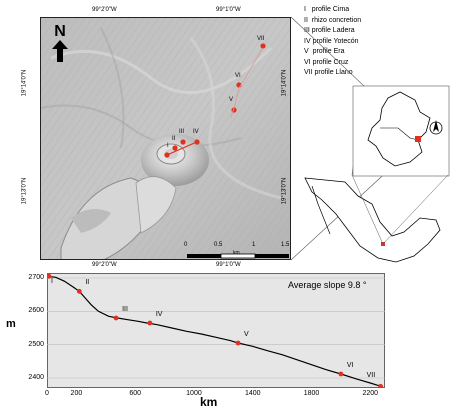 This screenshot has height=409, width=453. Describe the element at coordinates (371, 376) in the screenshot. I see `profile-site-label: VII` at that location.